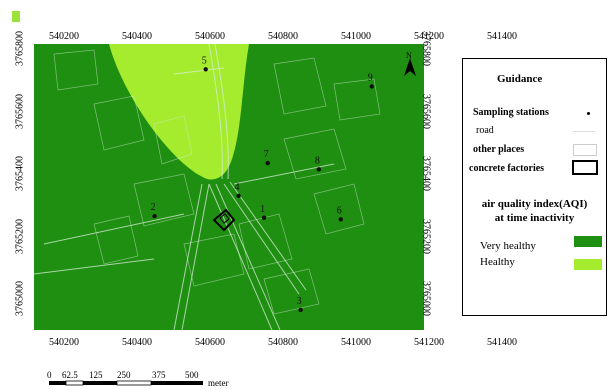 The image size is (609, 390). What do you see at coordinates (511, 112) in the screenshot?
I see `legend-sampling-label: Sampling stations` at bounding box center [511, 112].